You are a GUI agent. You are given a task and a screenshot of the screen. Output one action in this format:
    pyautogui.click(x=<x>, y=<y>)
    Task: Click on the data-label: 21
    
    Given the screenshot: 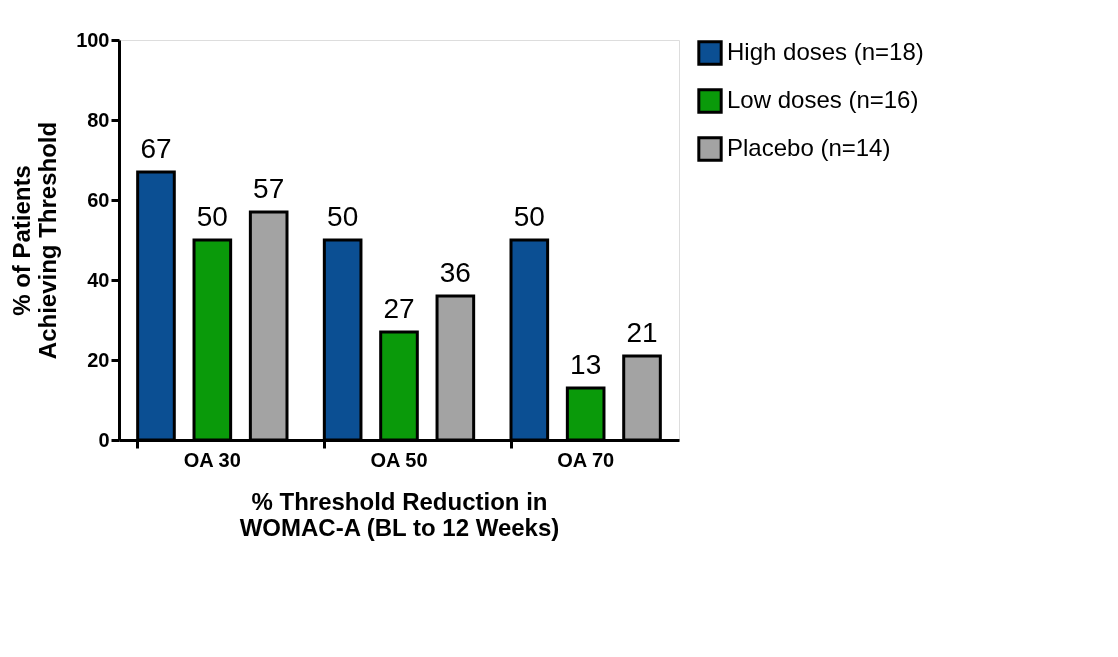 What is the action you would take?
    pyautogui.click(x=642, y=332)
    